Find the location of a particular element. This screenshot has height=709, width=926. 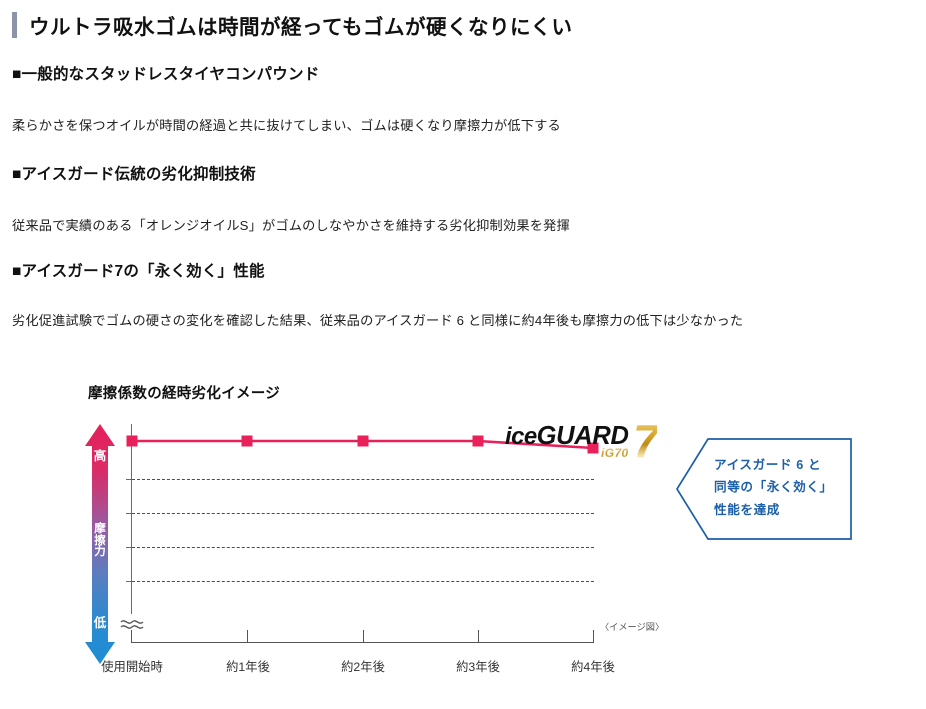

y-axis-high-label: 高 is located at coordinates (100, 456).